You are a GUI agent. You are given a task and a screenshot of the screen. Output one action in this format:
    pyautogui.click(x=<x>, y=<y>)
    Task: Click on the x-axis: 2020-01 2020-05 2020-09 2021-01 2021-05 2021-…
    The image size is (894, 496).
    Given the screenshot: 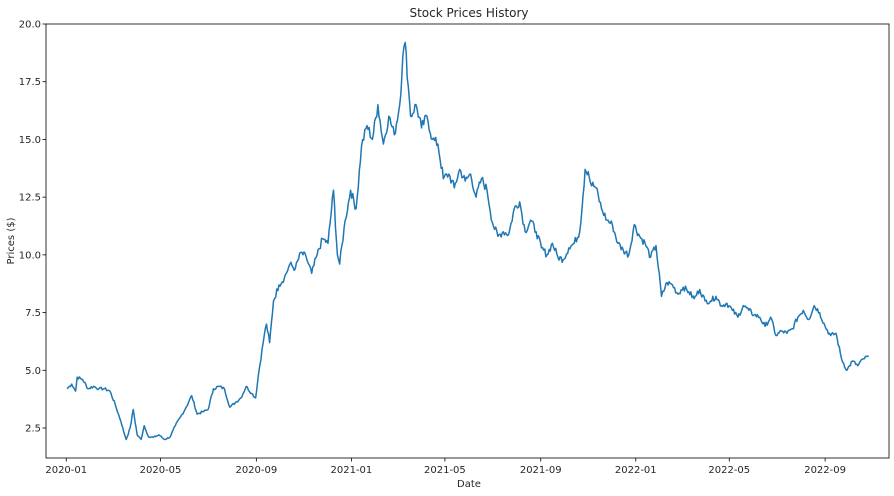 What is the action you would take?
    pyautogui.click(x=445, y=467)
    